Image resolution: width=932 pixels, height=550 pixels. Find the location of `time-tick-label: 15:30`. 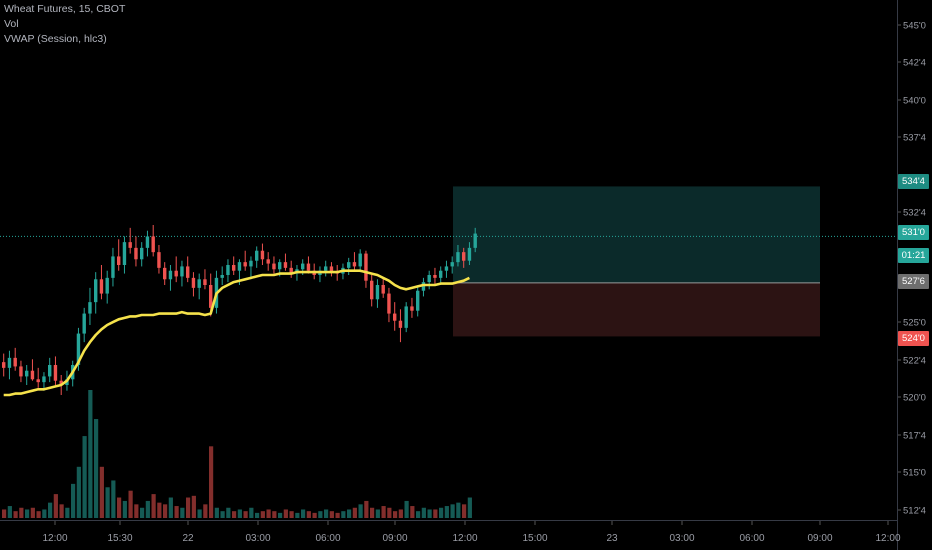

time-tick-label: 15:30 is located at coordinates (119, 538).